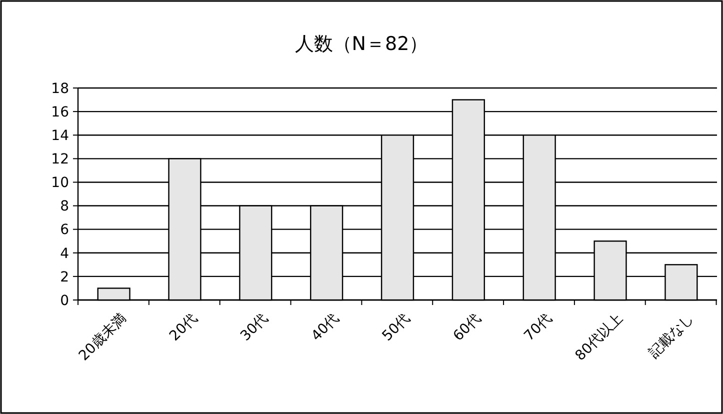 This screenshot has width=723, height=414. Describe the element at coordinates (60, 88) in the screenshot. I see `y-tick-label: 18` at that location.